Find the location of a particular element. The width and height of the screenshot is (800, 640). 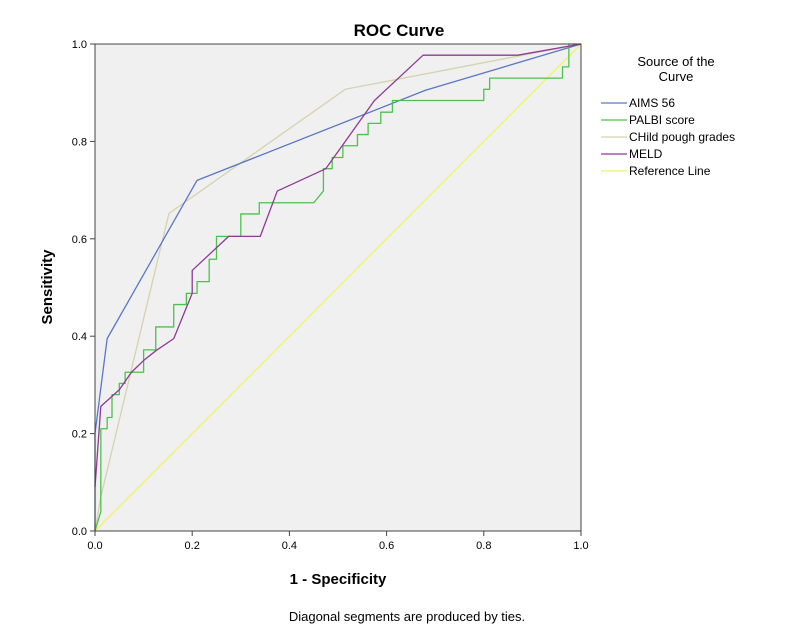

y-tick-label: 0.8 is located at coordinates (79, 142).